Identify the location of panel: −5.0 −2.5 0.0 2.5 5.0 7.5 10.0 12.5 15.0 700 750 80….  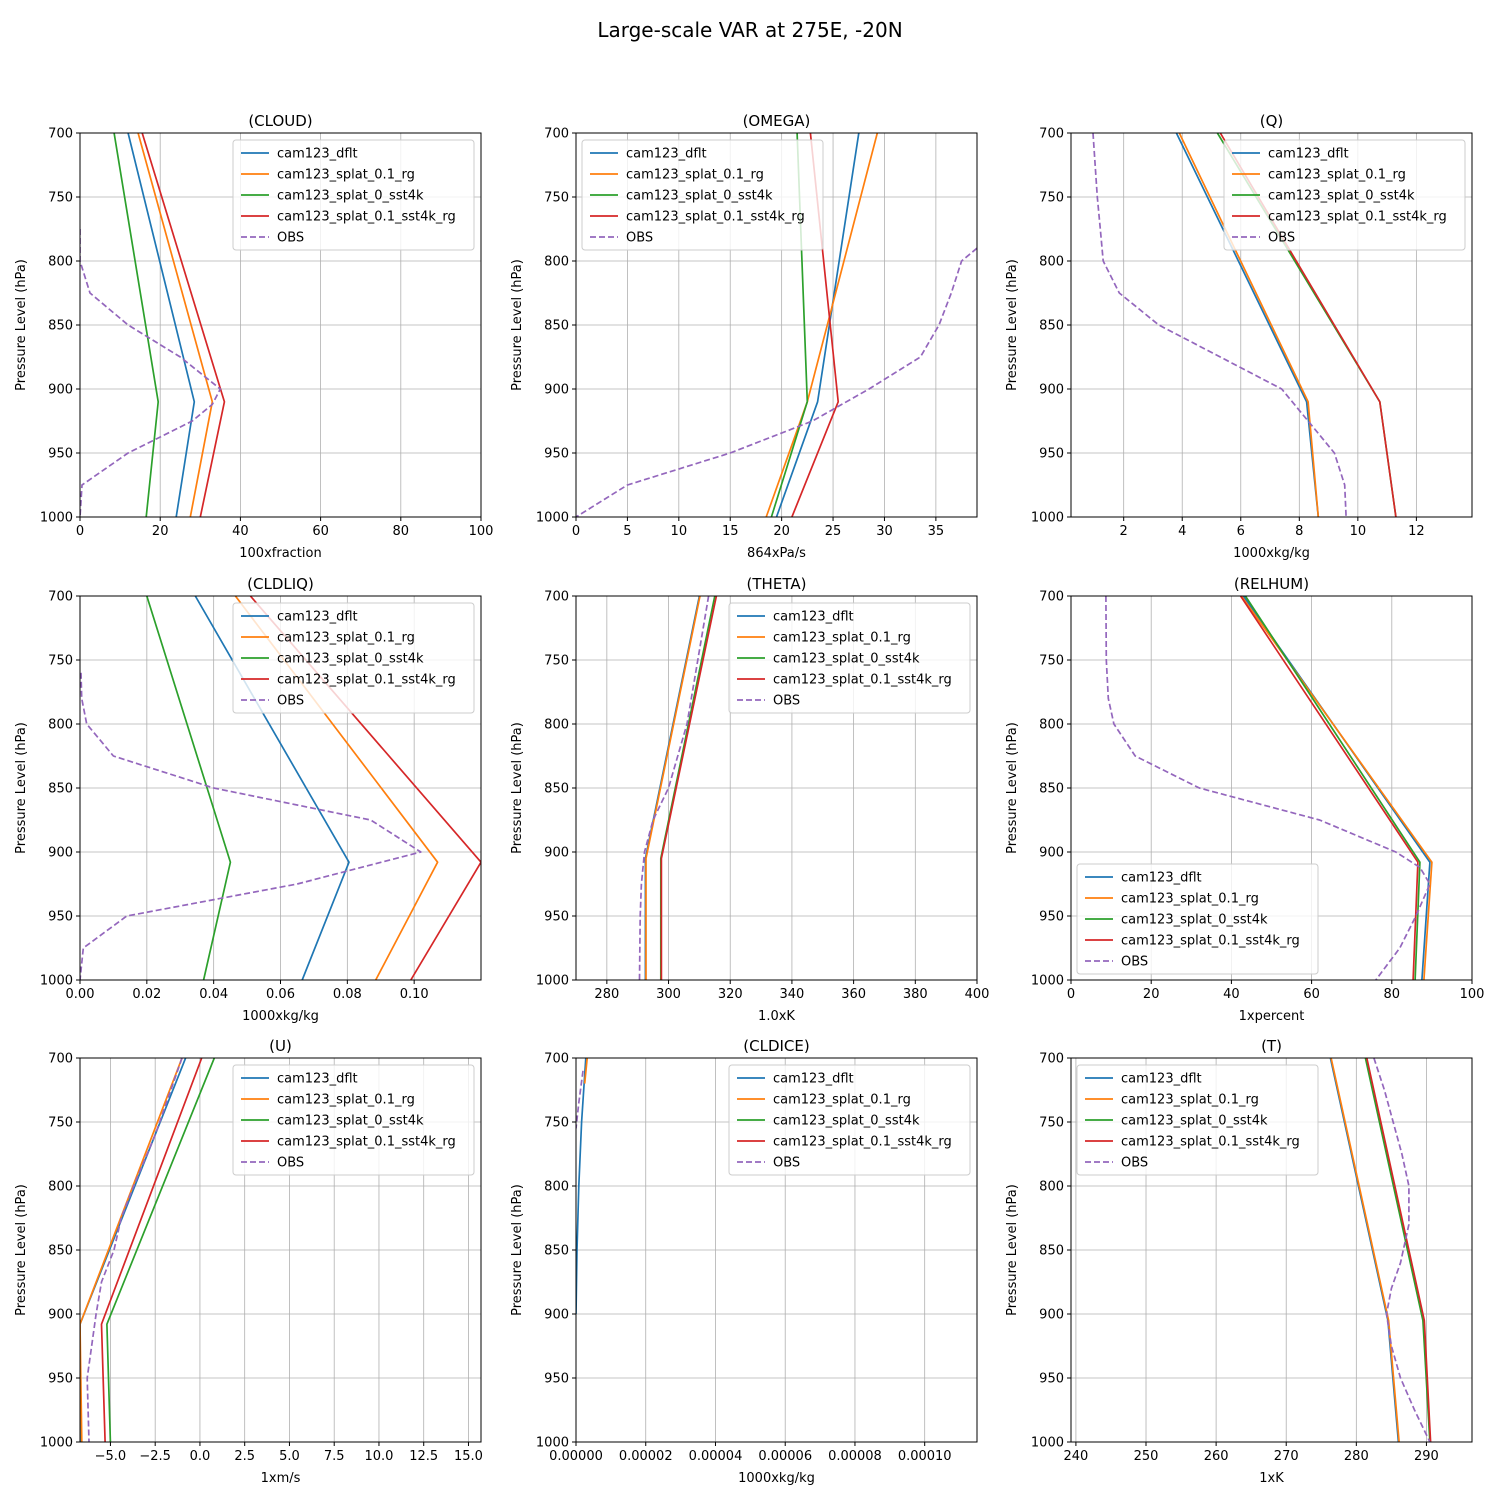
(248, 1261).